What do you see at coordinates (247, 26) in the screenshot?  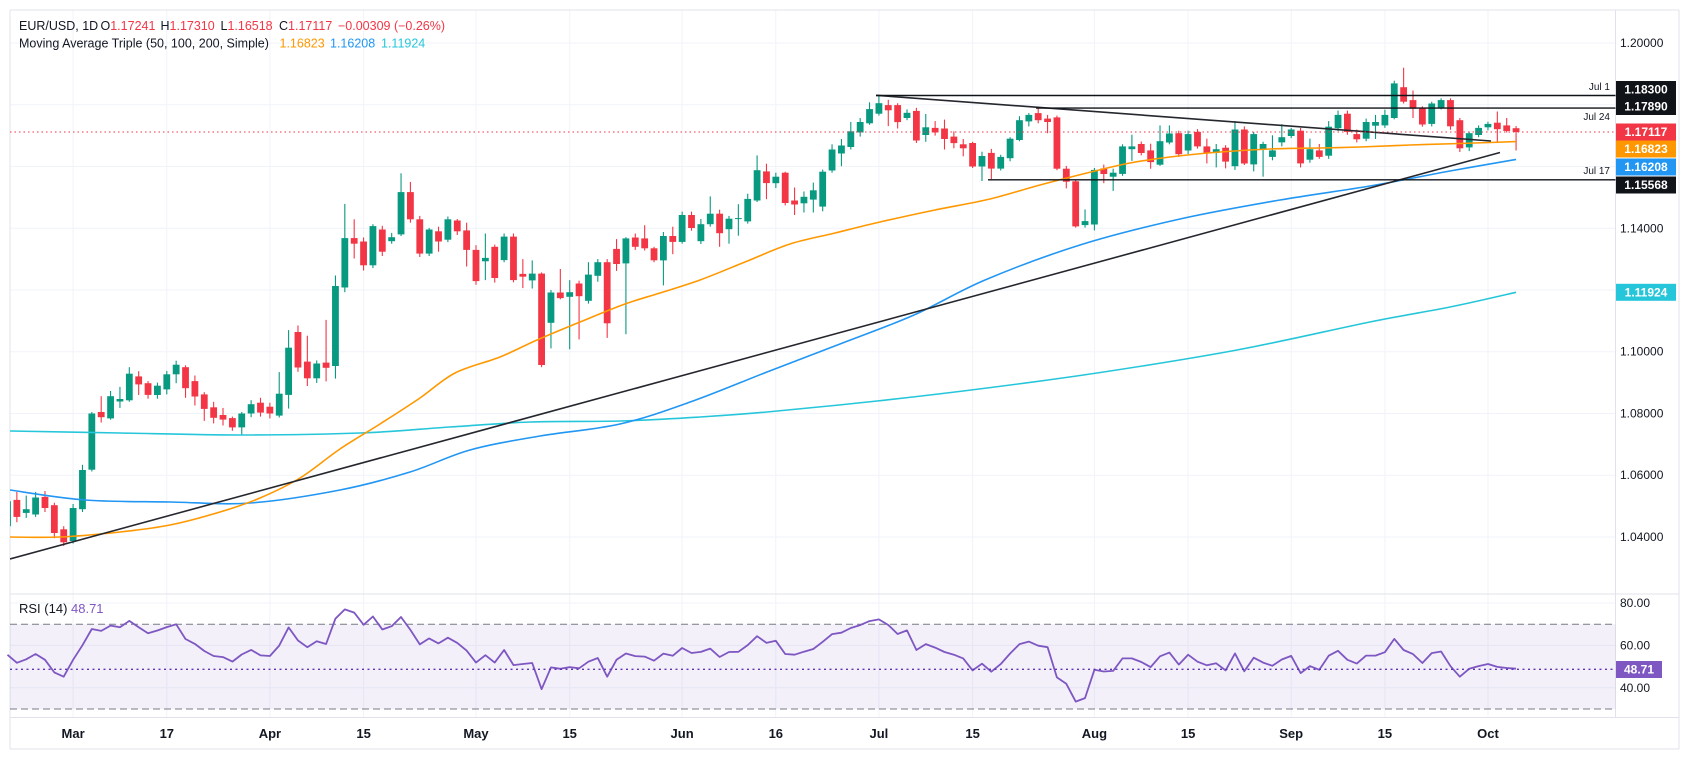 I see `svg-text: L1.16518` at bounding box center [247, 26].